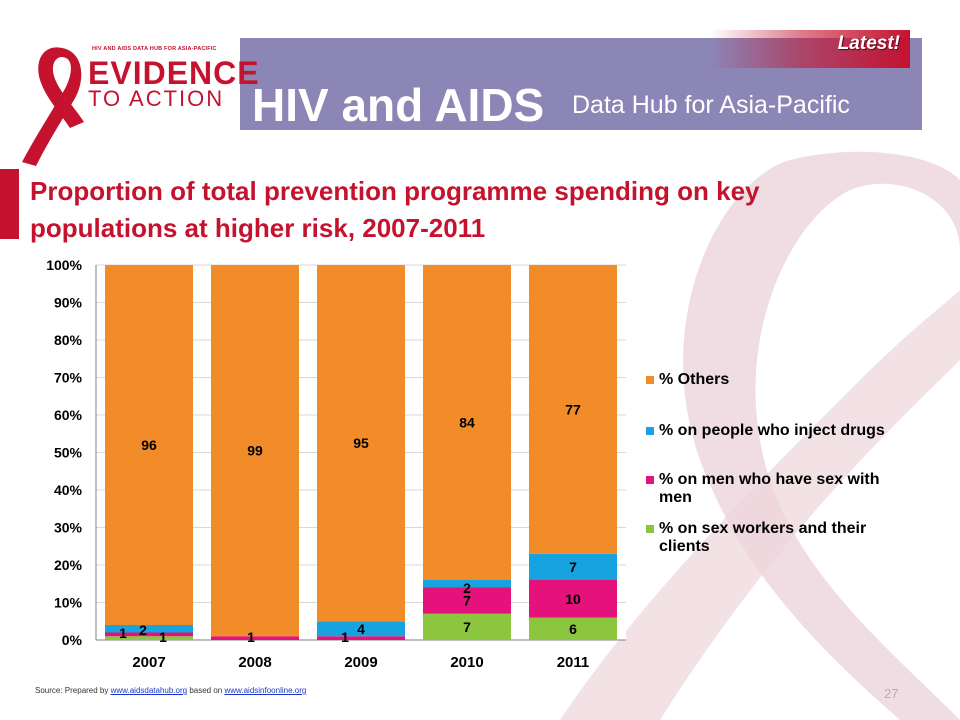  I want to click on y-tick-label: 60%, so click(68, 415).